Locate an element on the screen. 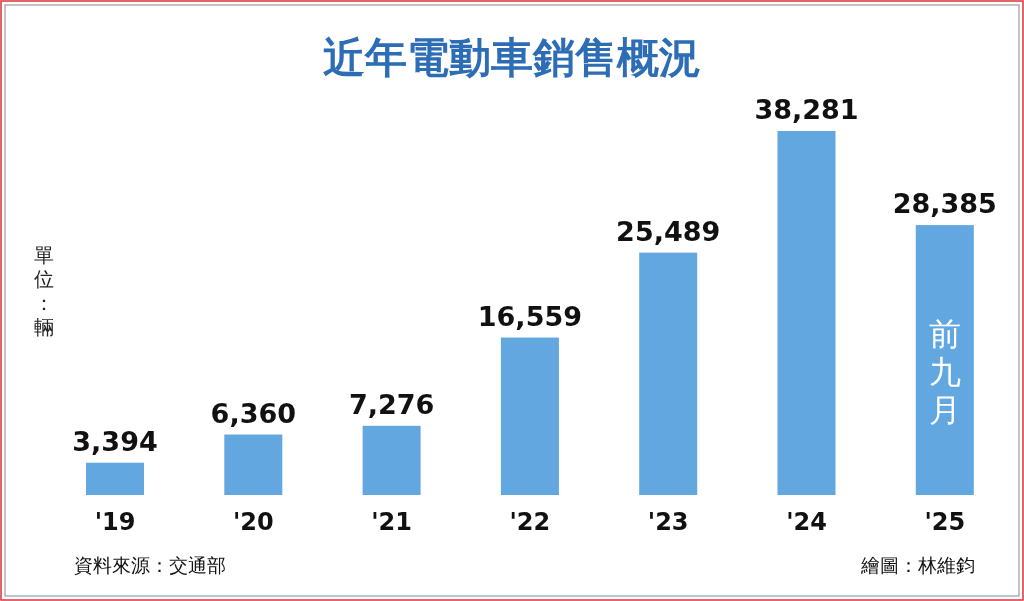  data-label: 7,276 is located at coordinates (391, 404).